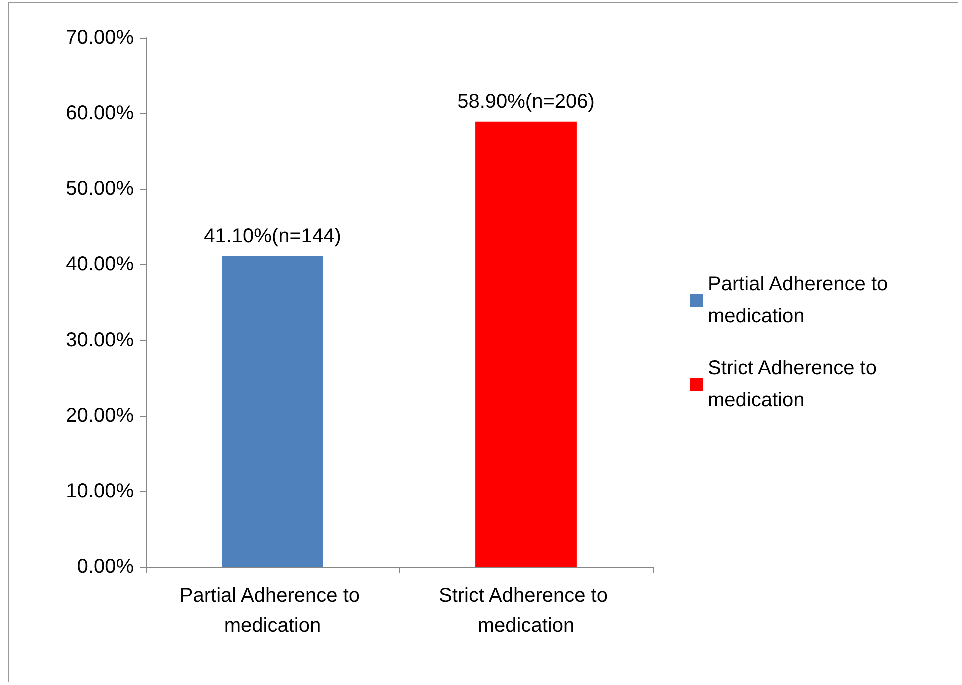  What do you see at coordinates (100, 491) in the screenshot?
I see `y-tick-label: 10.00%` at bounding box center [100, 491].